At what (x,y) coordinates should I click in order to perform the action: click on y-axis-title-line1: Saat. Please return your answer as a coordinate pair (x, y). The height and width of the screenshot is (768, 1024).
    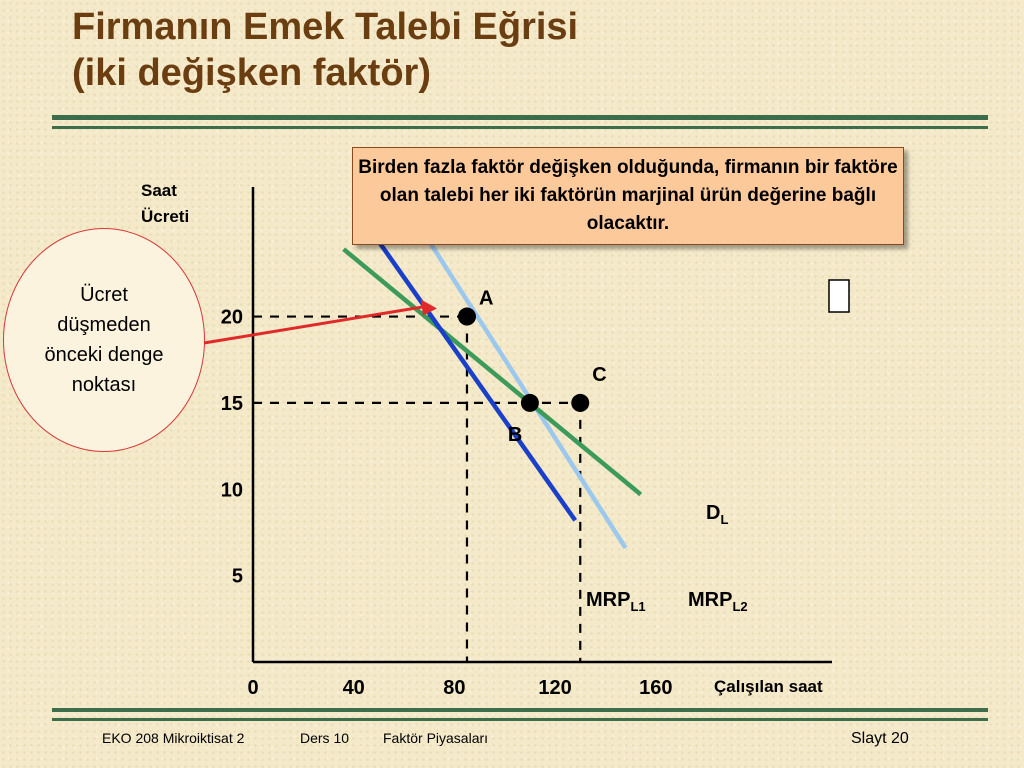
    Looking at the image, I should click on (159, 190).